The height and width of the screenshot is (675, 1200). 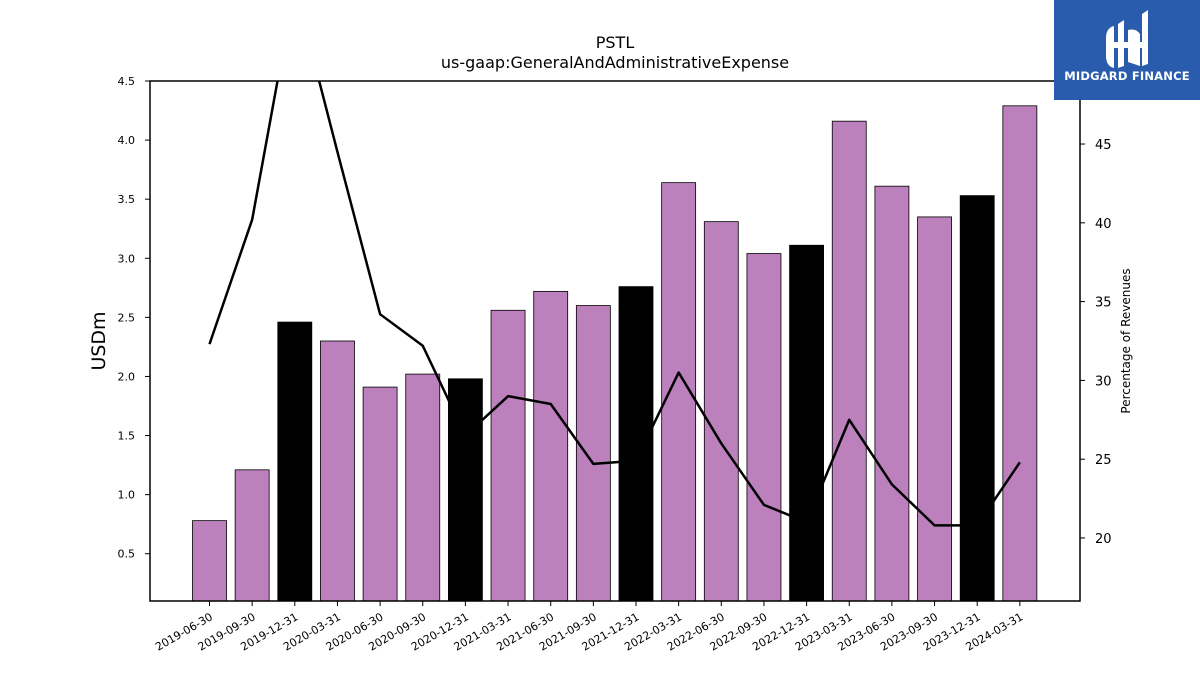 What do you see at coordinates (127, 140) in the screenshot?
I see `y-tick-label: 4.0` at bounding box center [127, 140].